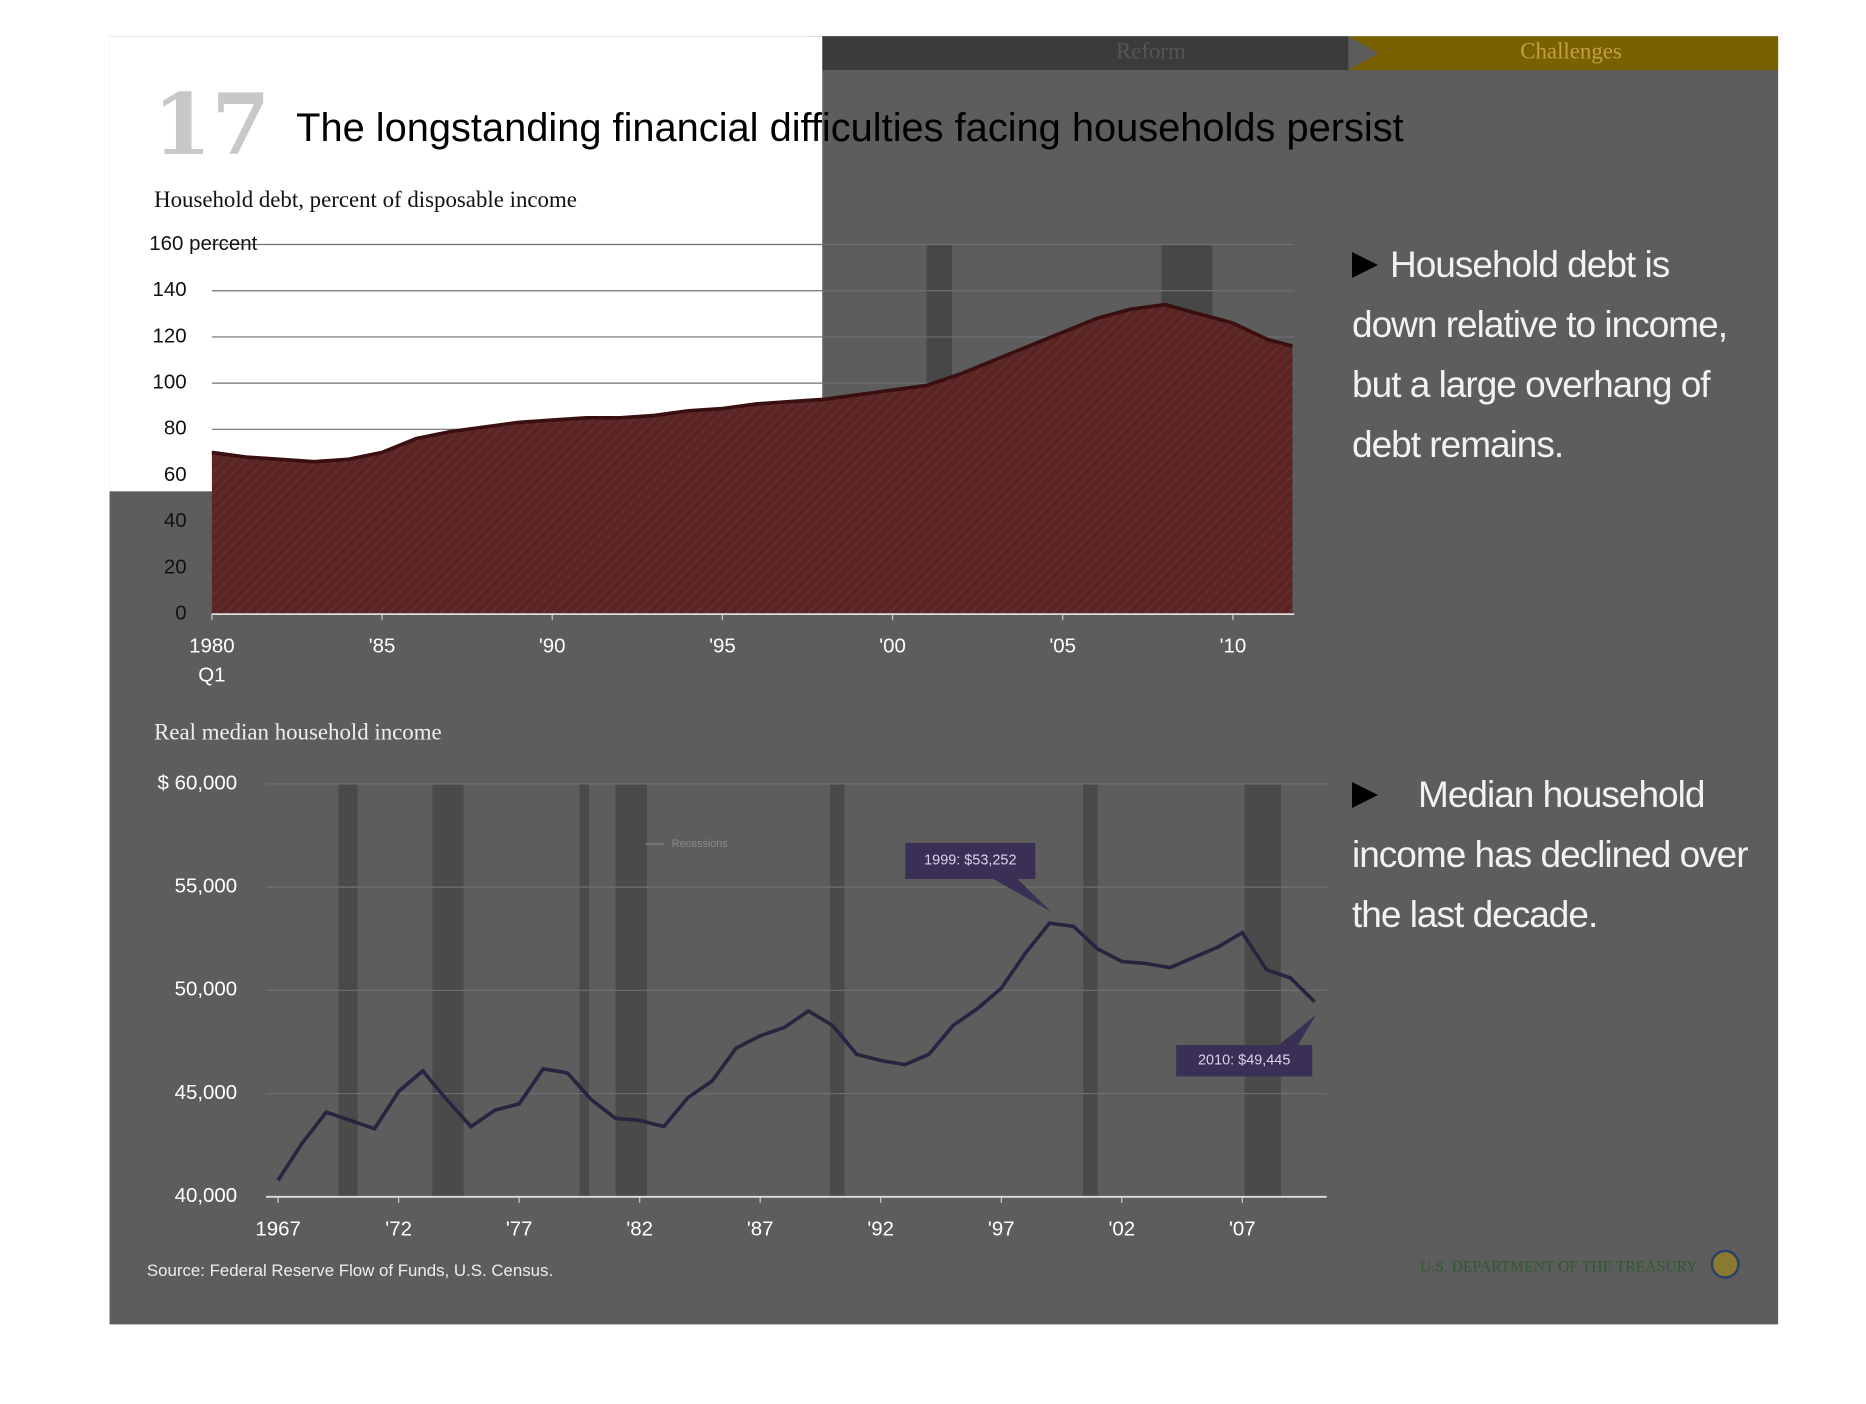 Image resolution: width=1866 pixels, height=1404 pixels. Describe the element at coordinates (552, 646) in the screenshot. I see `x-tick-label: '90` at that location.